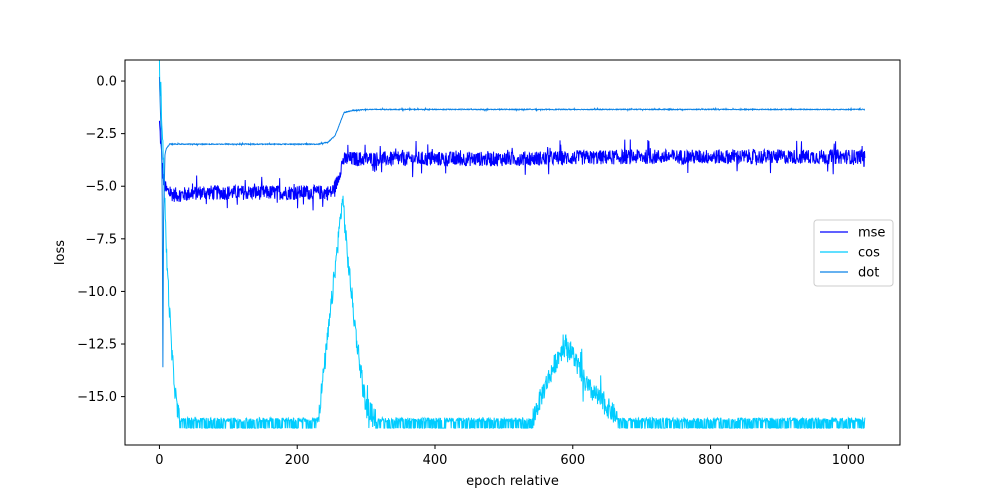  I want to click on legend-box, so click(853, 253).